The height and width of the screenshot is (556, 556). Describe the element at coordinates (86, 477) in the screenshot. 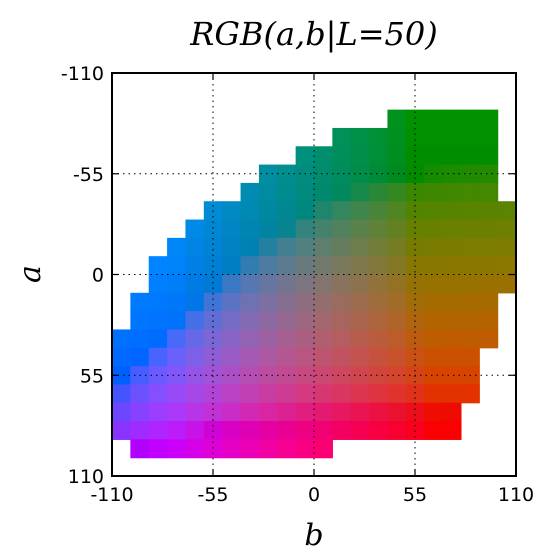

I see `y-tick-label: 110` at that location.